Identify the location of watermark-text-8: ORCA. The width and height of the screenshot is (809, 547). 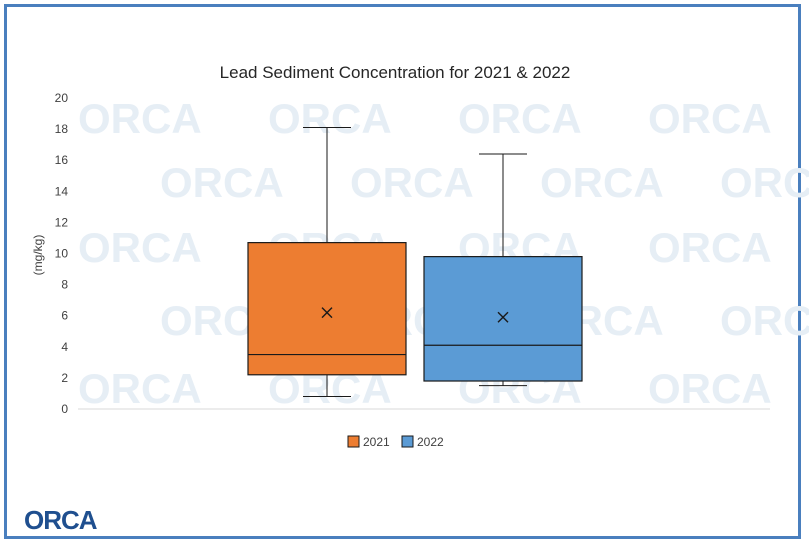
(140, 388).